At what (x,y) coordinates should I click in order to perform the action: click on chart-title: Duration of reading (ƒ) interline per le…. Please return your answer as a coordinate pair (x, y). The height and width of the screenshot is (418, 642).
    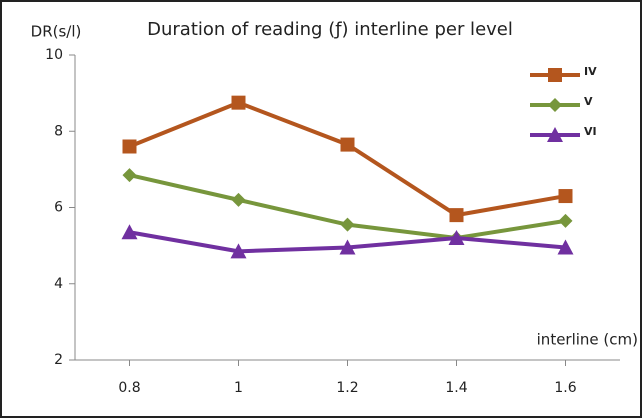
    Looking at the image, I should click on (330, 29).